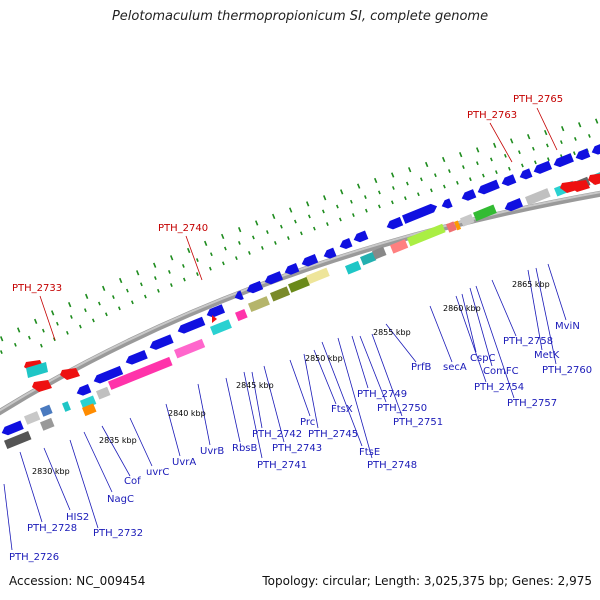  Describe the element at coordinates (369, 452) in the screenshot. I see `gene-label: FtsE` at that location.